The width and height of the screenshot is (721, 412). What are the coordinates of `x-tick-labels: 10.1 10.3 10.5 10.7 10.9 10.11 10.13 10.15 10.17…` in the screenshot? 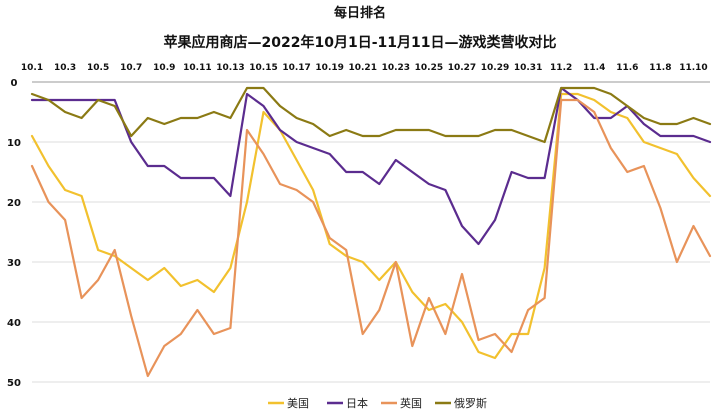 It's located at (364, 68).